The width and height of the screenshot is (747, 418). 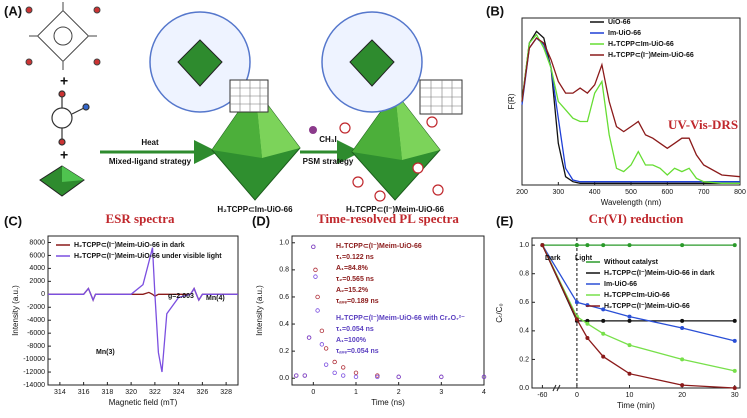 I want to click on annotation: τ₁=0.054 ns, so click(x=355, y=329).